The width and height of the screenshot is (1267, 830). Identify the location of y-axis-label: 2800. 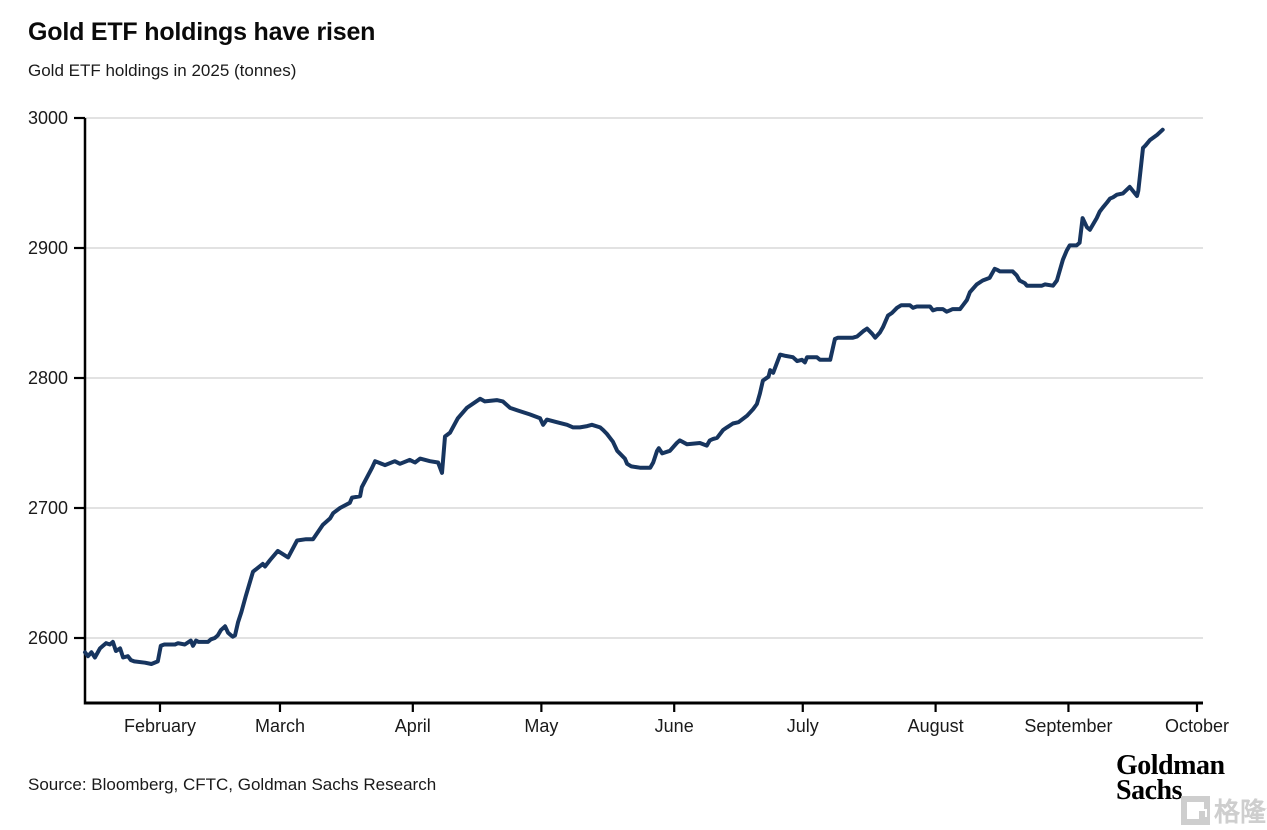
(48, 378).